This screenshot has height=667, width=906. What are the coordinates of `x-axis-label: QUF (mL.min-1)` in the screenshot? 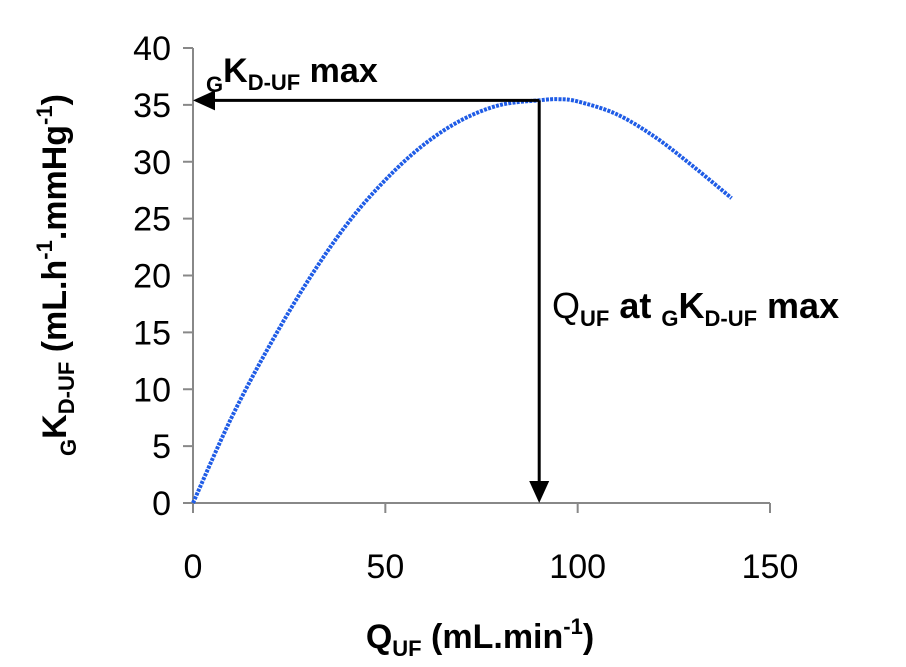 It's located at (480, 637).